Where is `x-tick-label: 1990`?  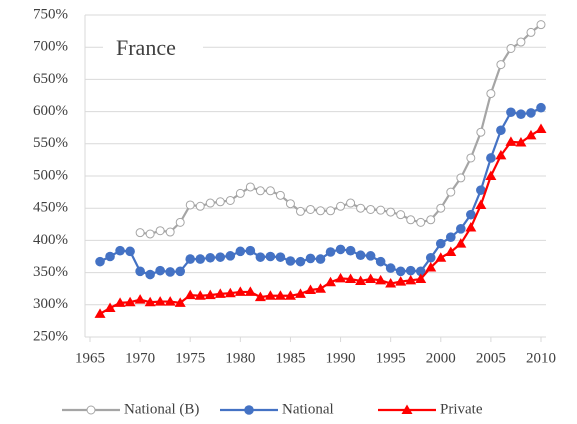
x-tick-label: 1990 is located at coordinates (341, 358).